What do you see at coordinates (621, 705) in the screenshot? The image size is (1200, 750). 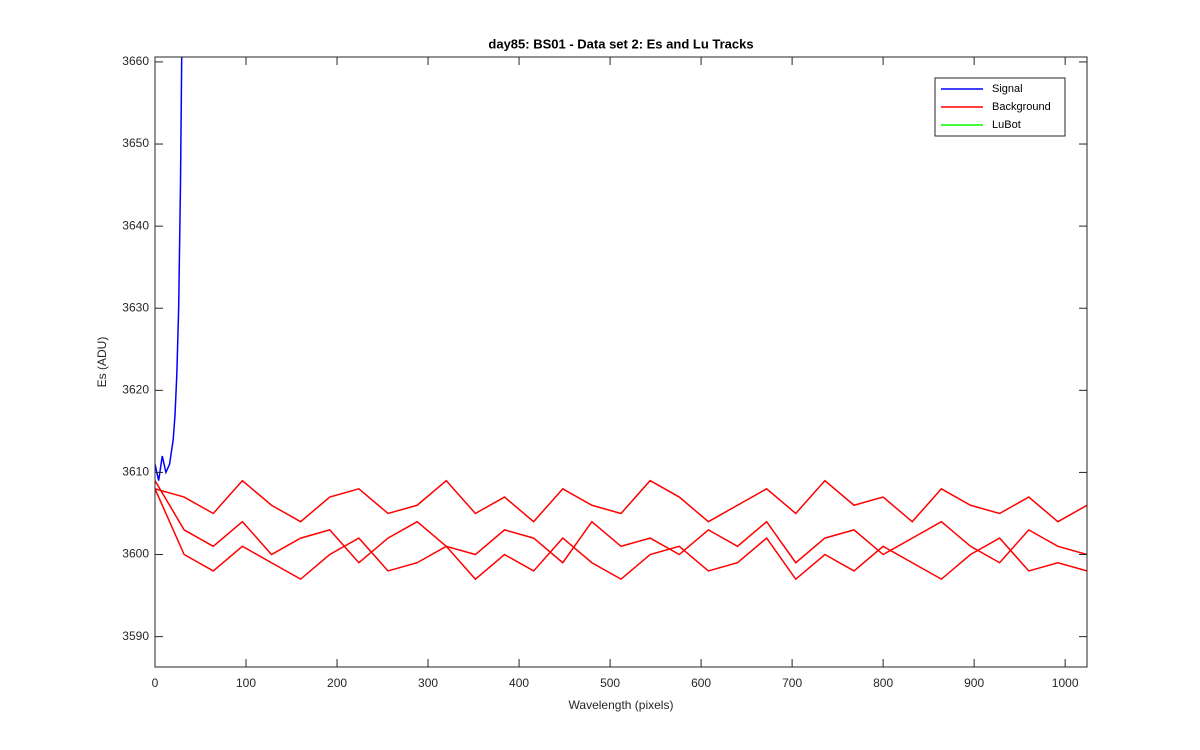 I see `x-axis-label: Wavelength (pixels)` at bounding box center [621, 705].